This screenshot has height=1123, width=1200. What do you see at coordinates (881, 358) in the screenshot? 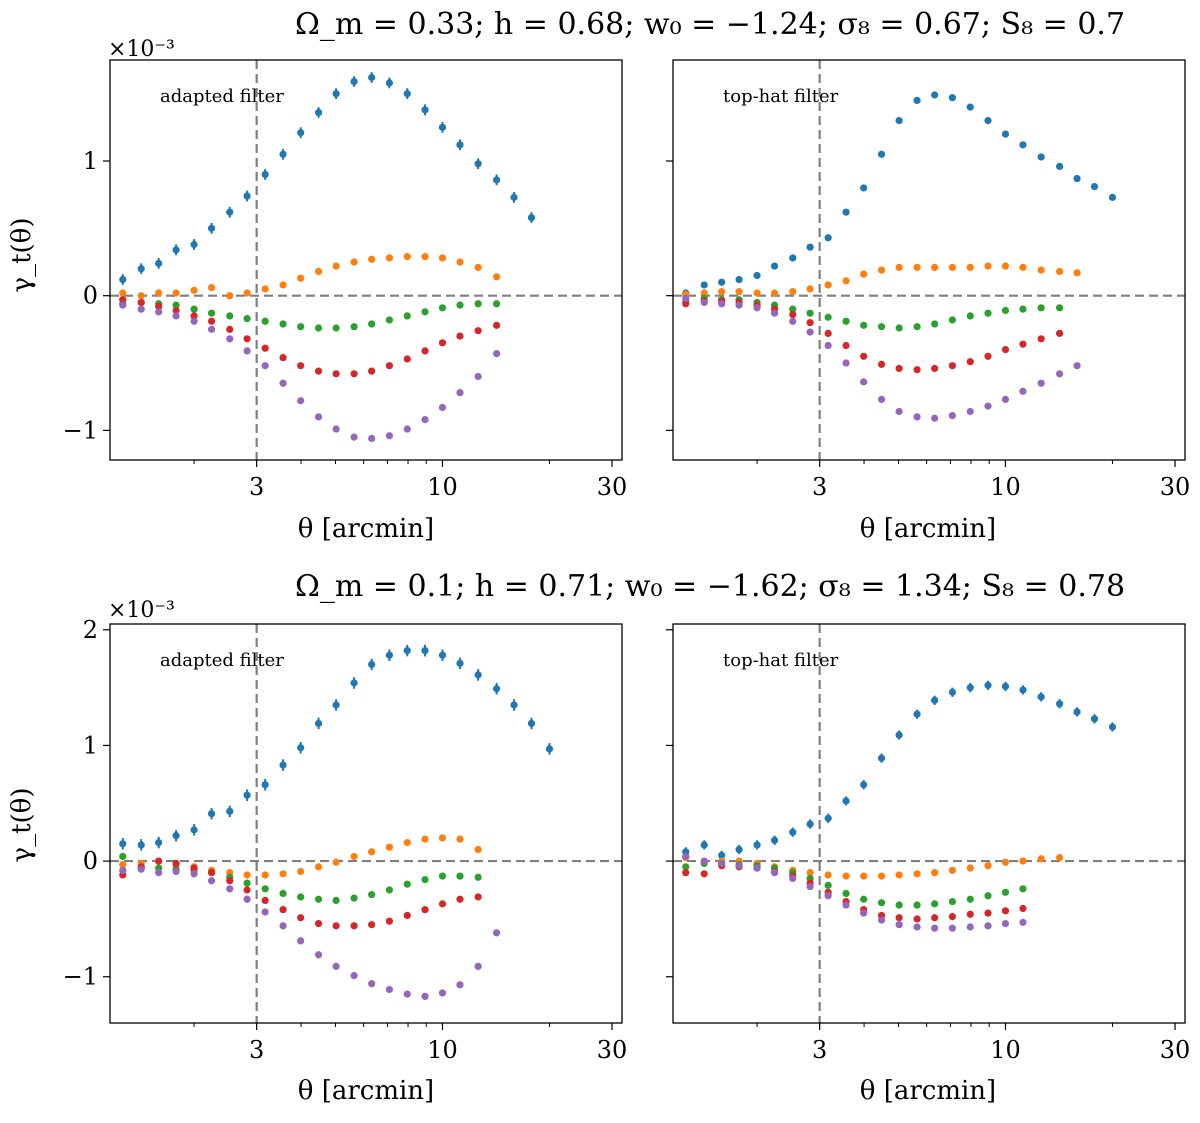
I see `series-bin5` at bounding box center [881, 358].